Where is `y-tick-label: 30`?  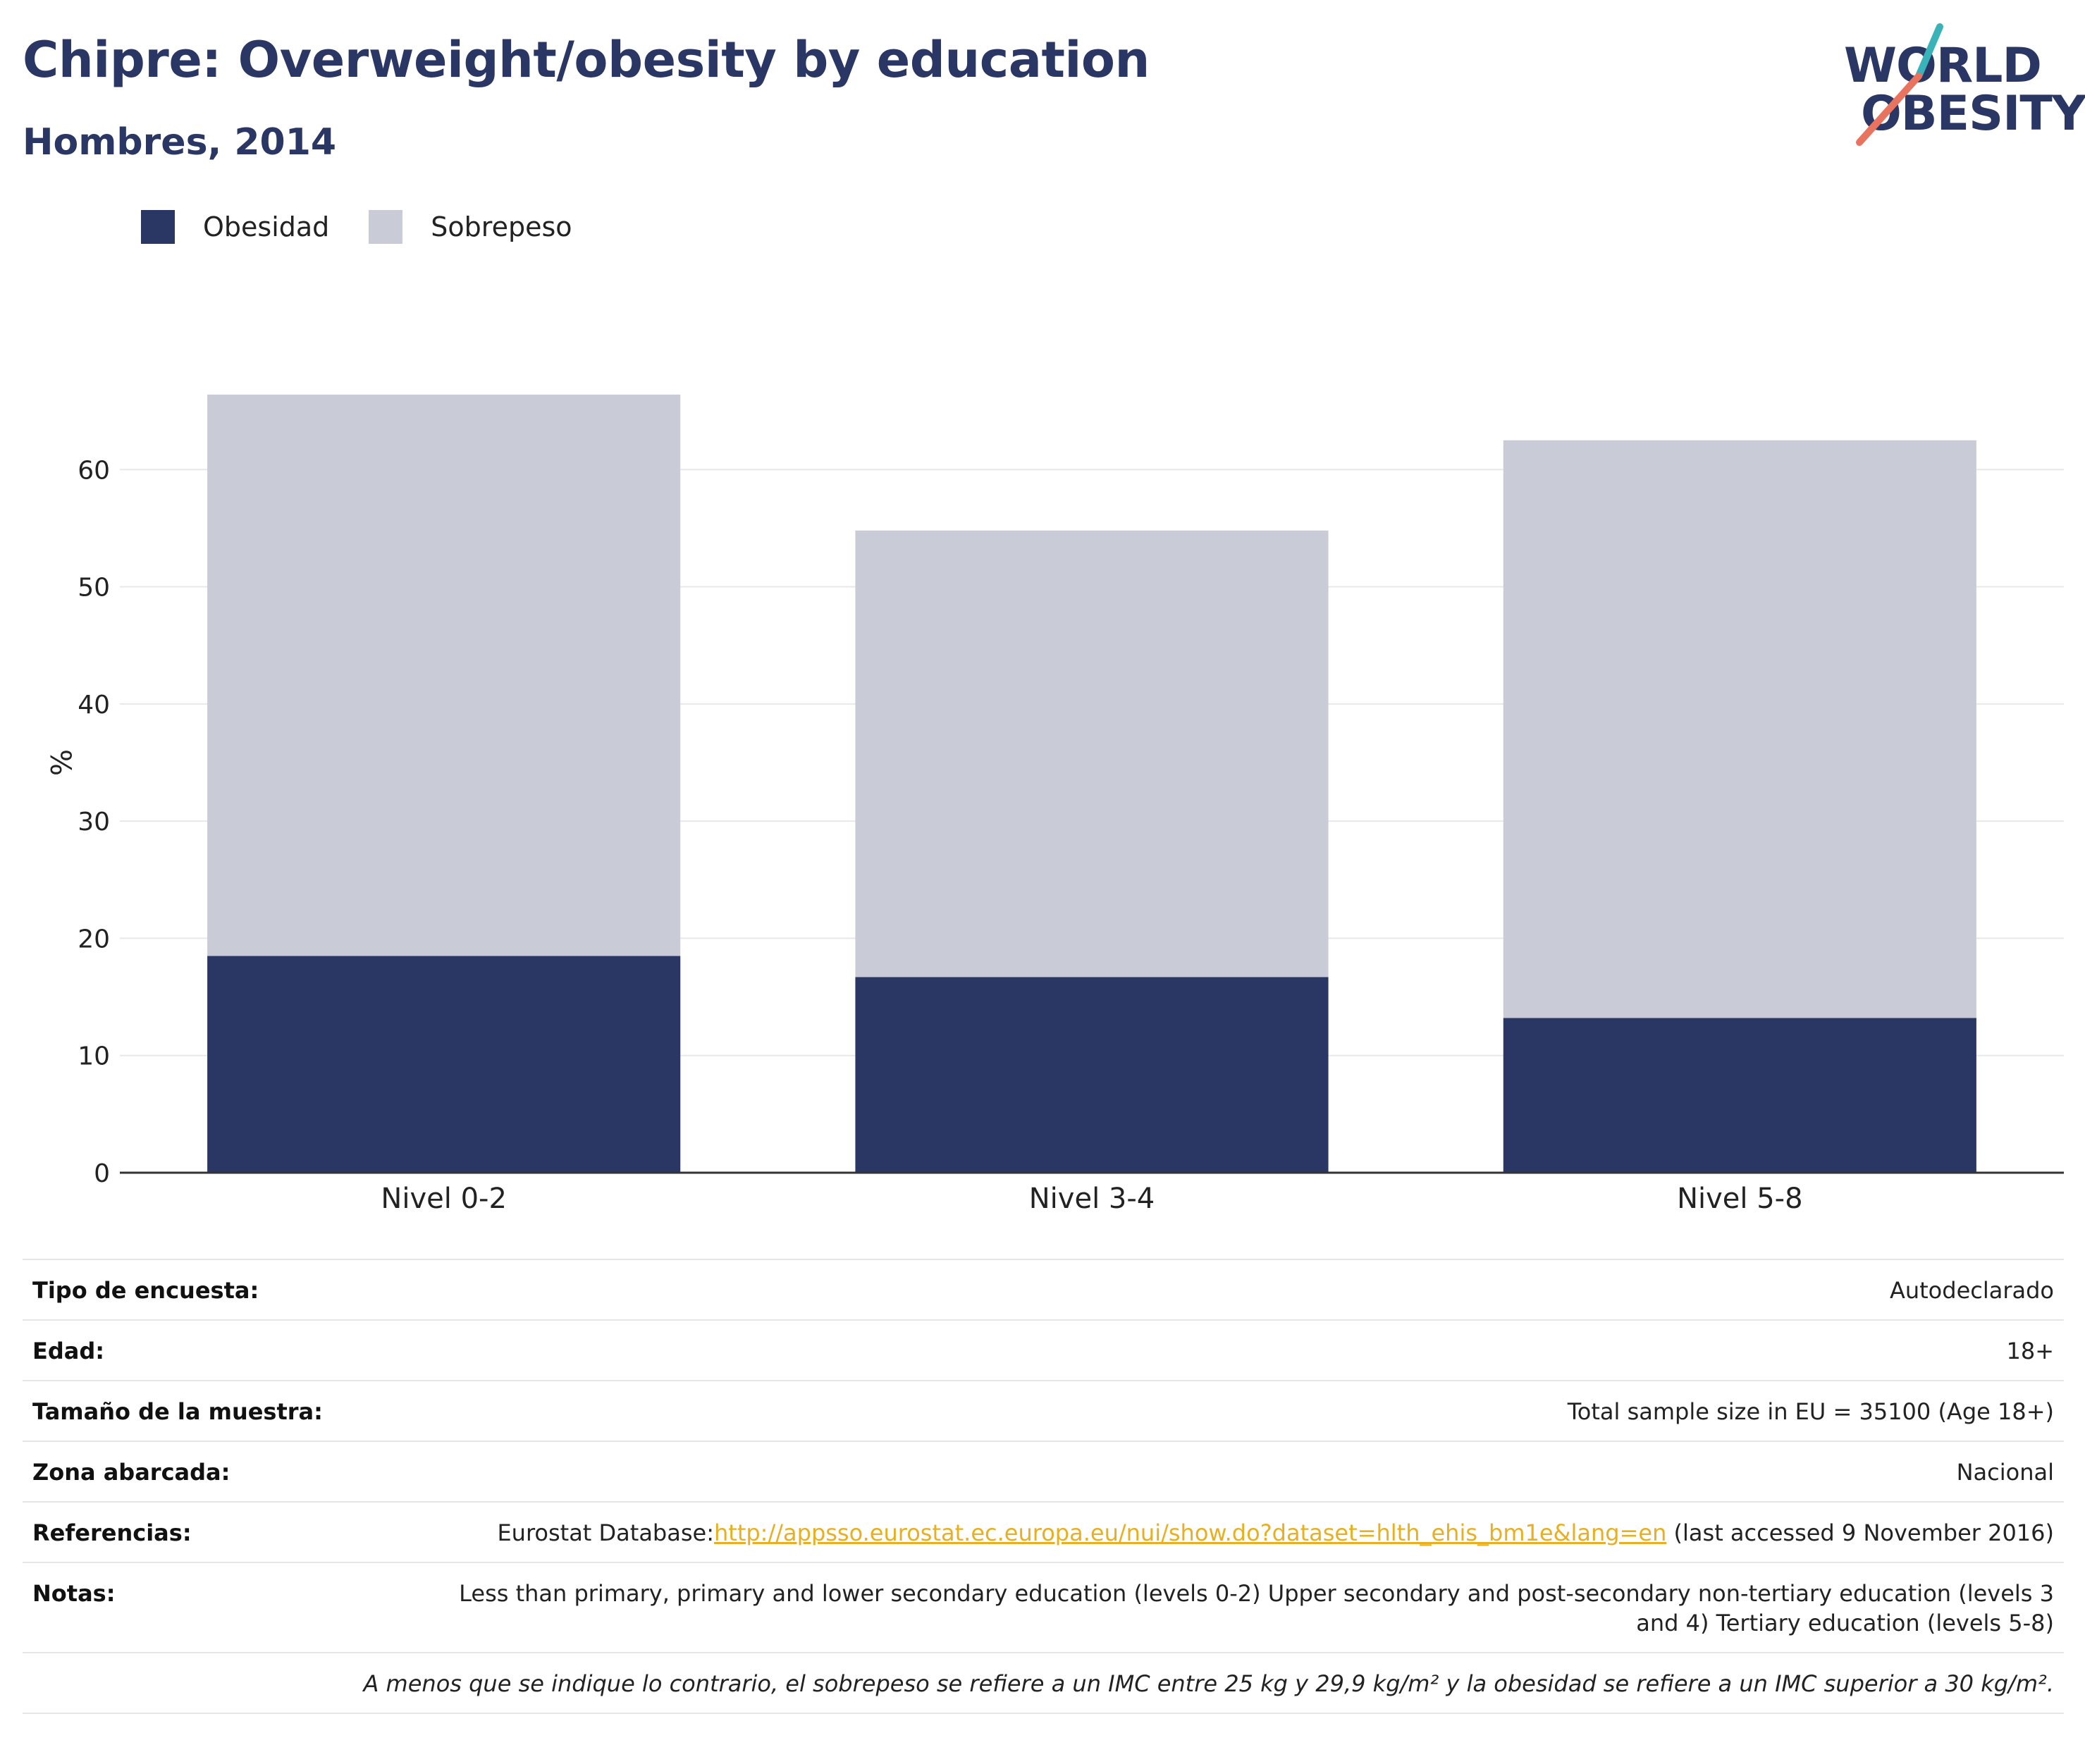 y-tick-label: 30 is located at coordinates (94, 822).